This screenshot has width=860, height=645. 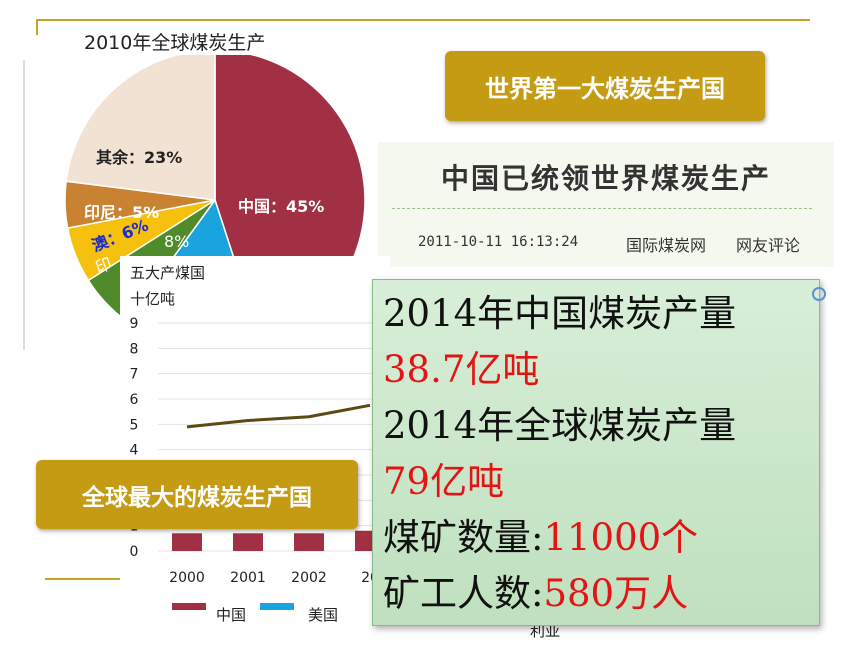 What do you see at coordinates (177, 241) in the screenshot?
I see `pie-label-partial: 8%` at bounding box center [177, 241].